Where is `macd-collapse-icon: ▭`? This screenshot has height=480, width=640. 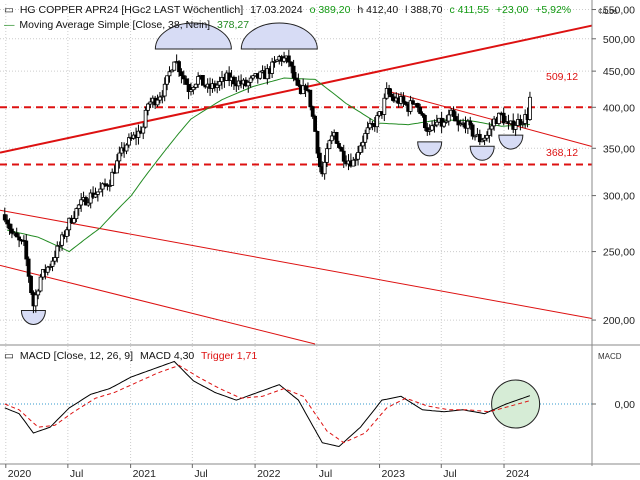 macd-collapse-icon: ▭ is located at coordinates (9, 356).